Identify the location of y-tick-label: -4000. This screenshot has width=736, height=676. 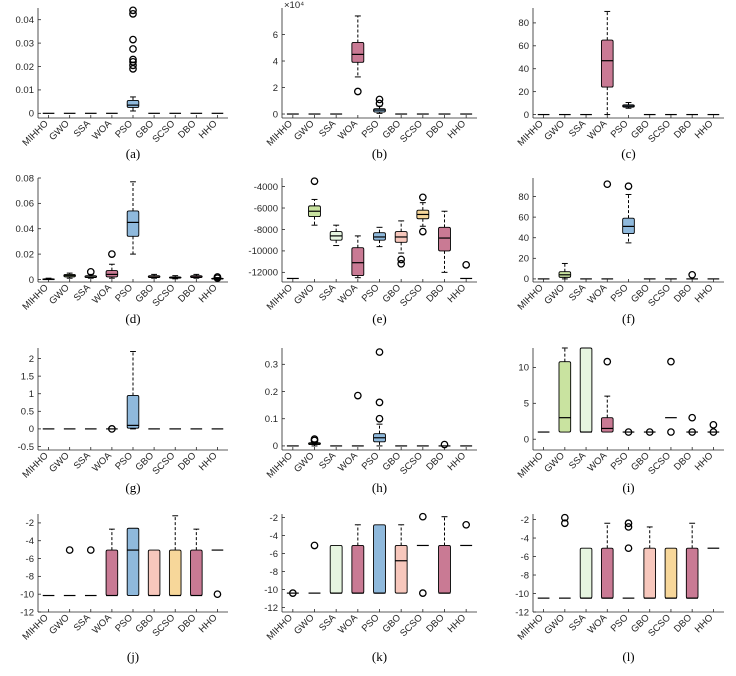
(266, 187).